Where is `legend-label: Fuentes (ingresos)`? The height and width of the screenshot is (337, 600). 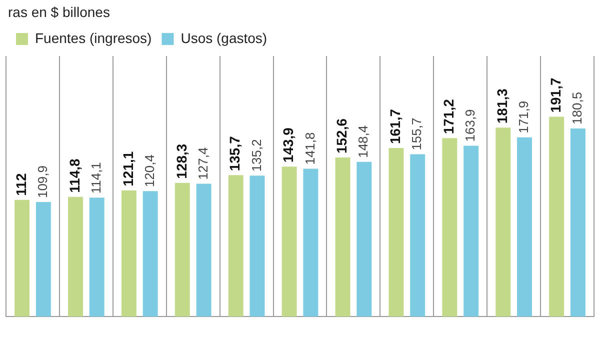 legend-label: Fuentes (ingresos) is located at coordinates (93, 38).